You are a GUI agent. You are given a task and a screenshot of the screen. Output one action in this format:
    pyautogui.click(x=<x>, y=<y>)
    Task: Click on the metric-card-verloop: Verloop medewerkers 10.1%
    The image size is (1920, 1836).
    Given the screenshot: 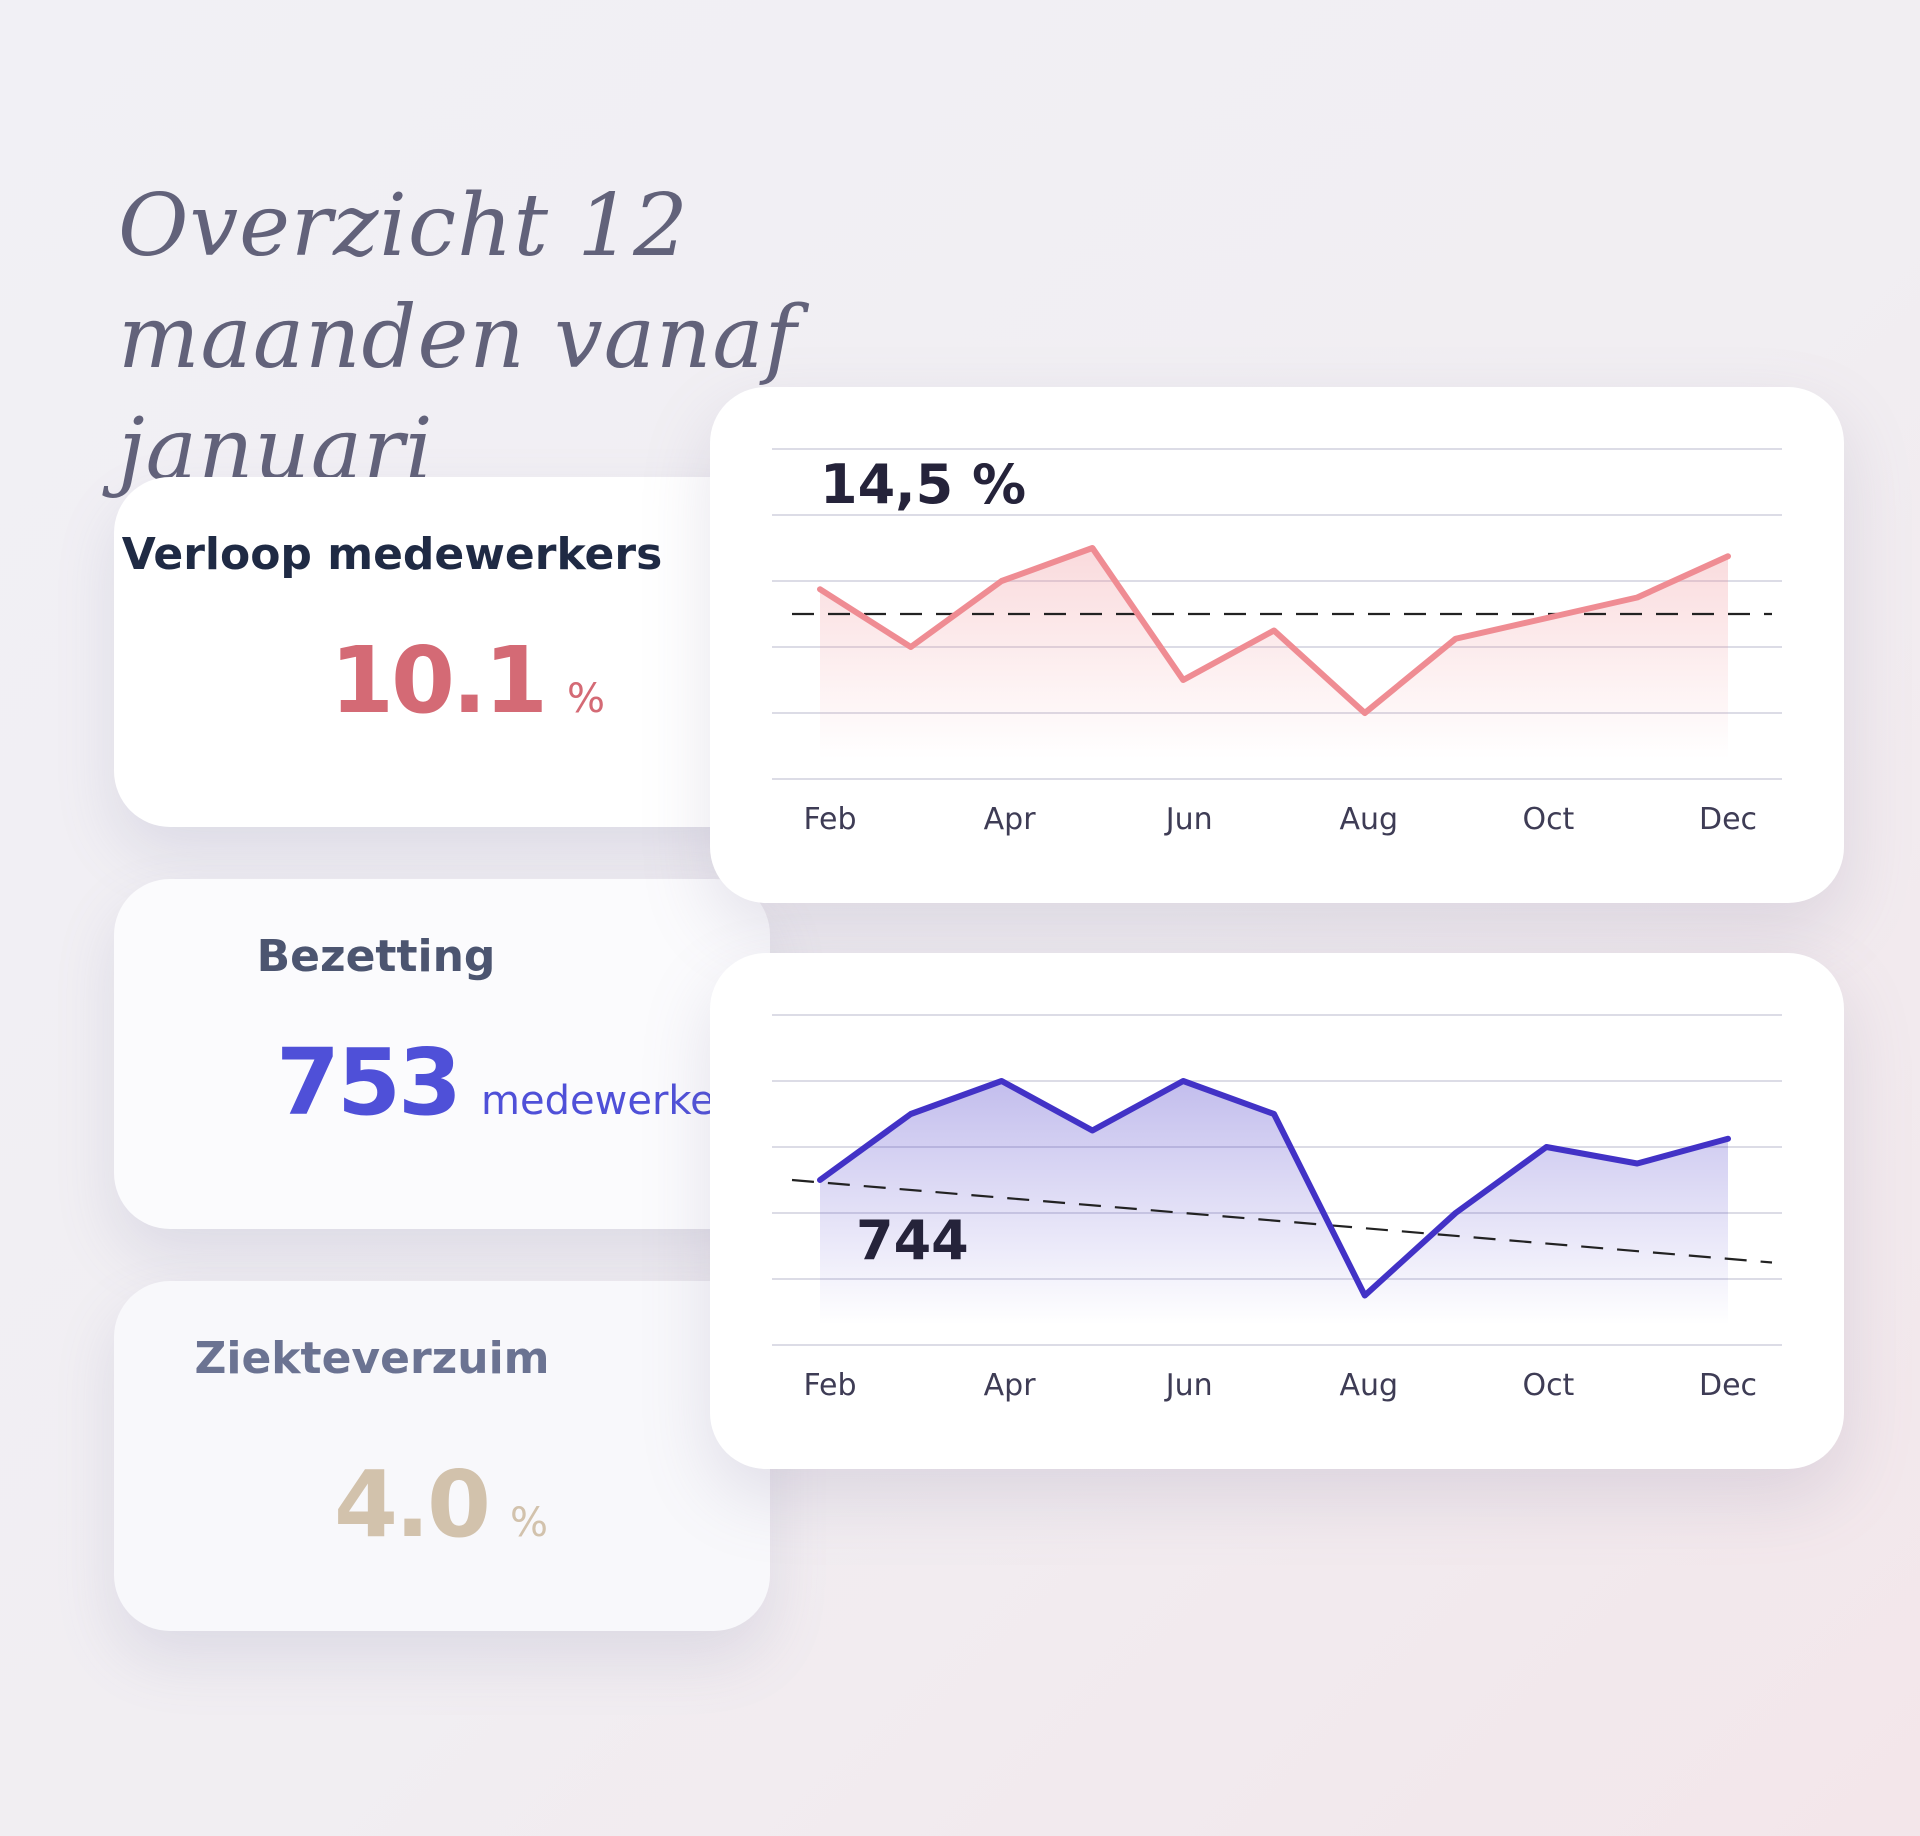 What is the action you would take?
    pyautogui.click(x=442, y=652)
    